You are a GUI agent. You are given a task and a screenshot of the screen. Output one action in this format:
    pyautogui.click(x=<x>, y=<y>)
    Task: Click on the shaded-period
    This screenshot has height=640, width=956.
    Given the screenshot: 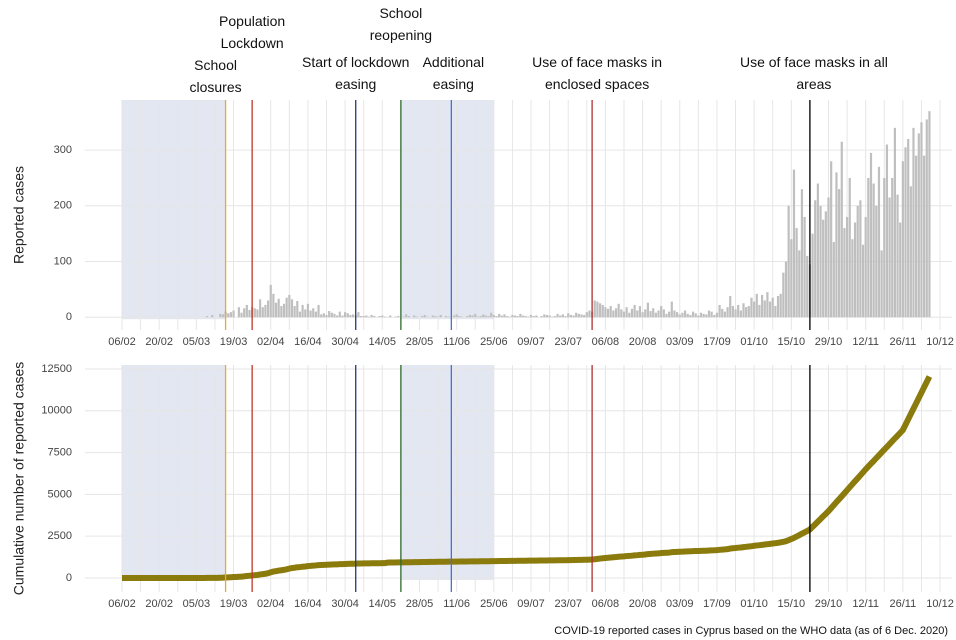 What is the action you would take?
    pyautogui.click(x=447, y=210)
    